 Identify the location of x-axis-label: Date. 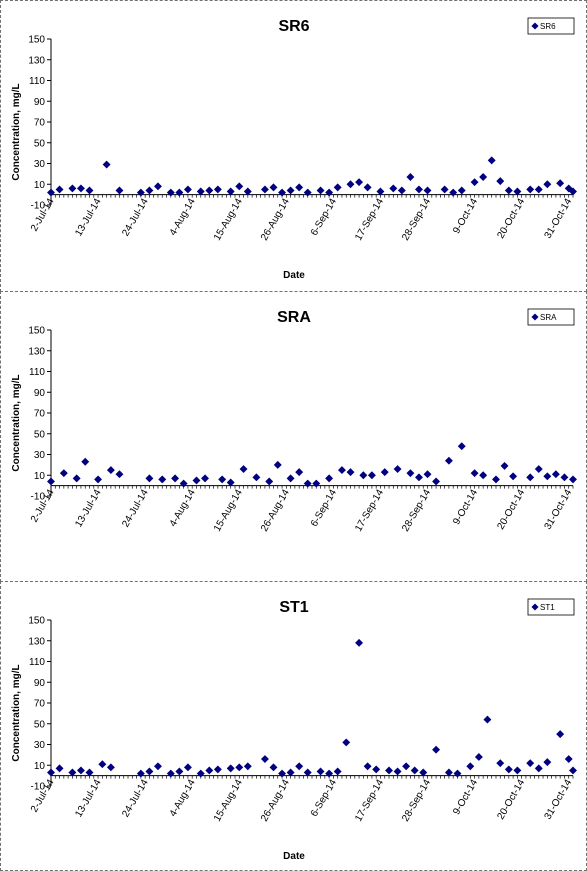
(294, 275).